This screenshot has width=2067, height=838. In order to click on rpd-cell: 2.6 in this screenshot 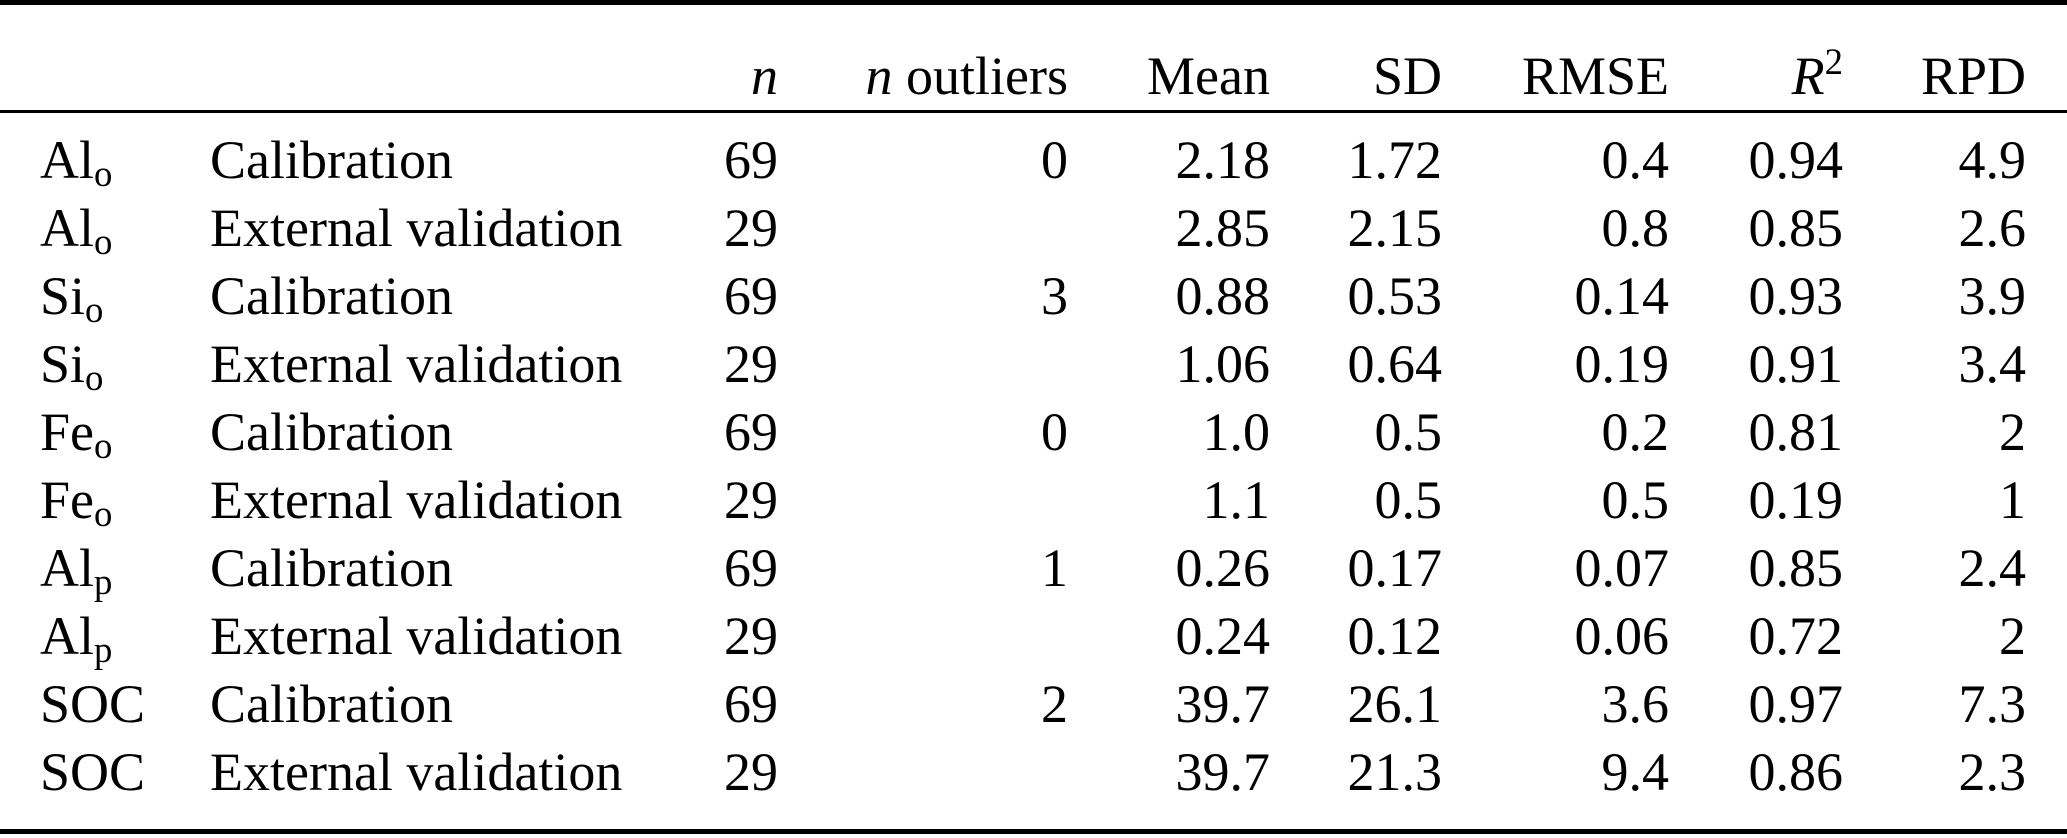, I will do `click(1992, 228)`.